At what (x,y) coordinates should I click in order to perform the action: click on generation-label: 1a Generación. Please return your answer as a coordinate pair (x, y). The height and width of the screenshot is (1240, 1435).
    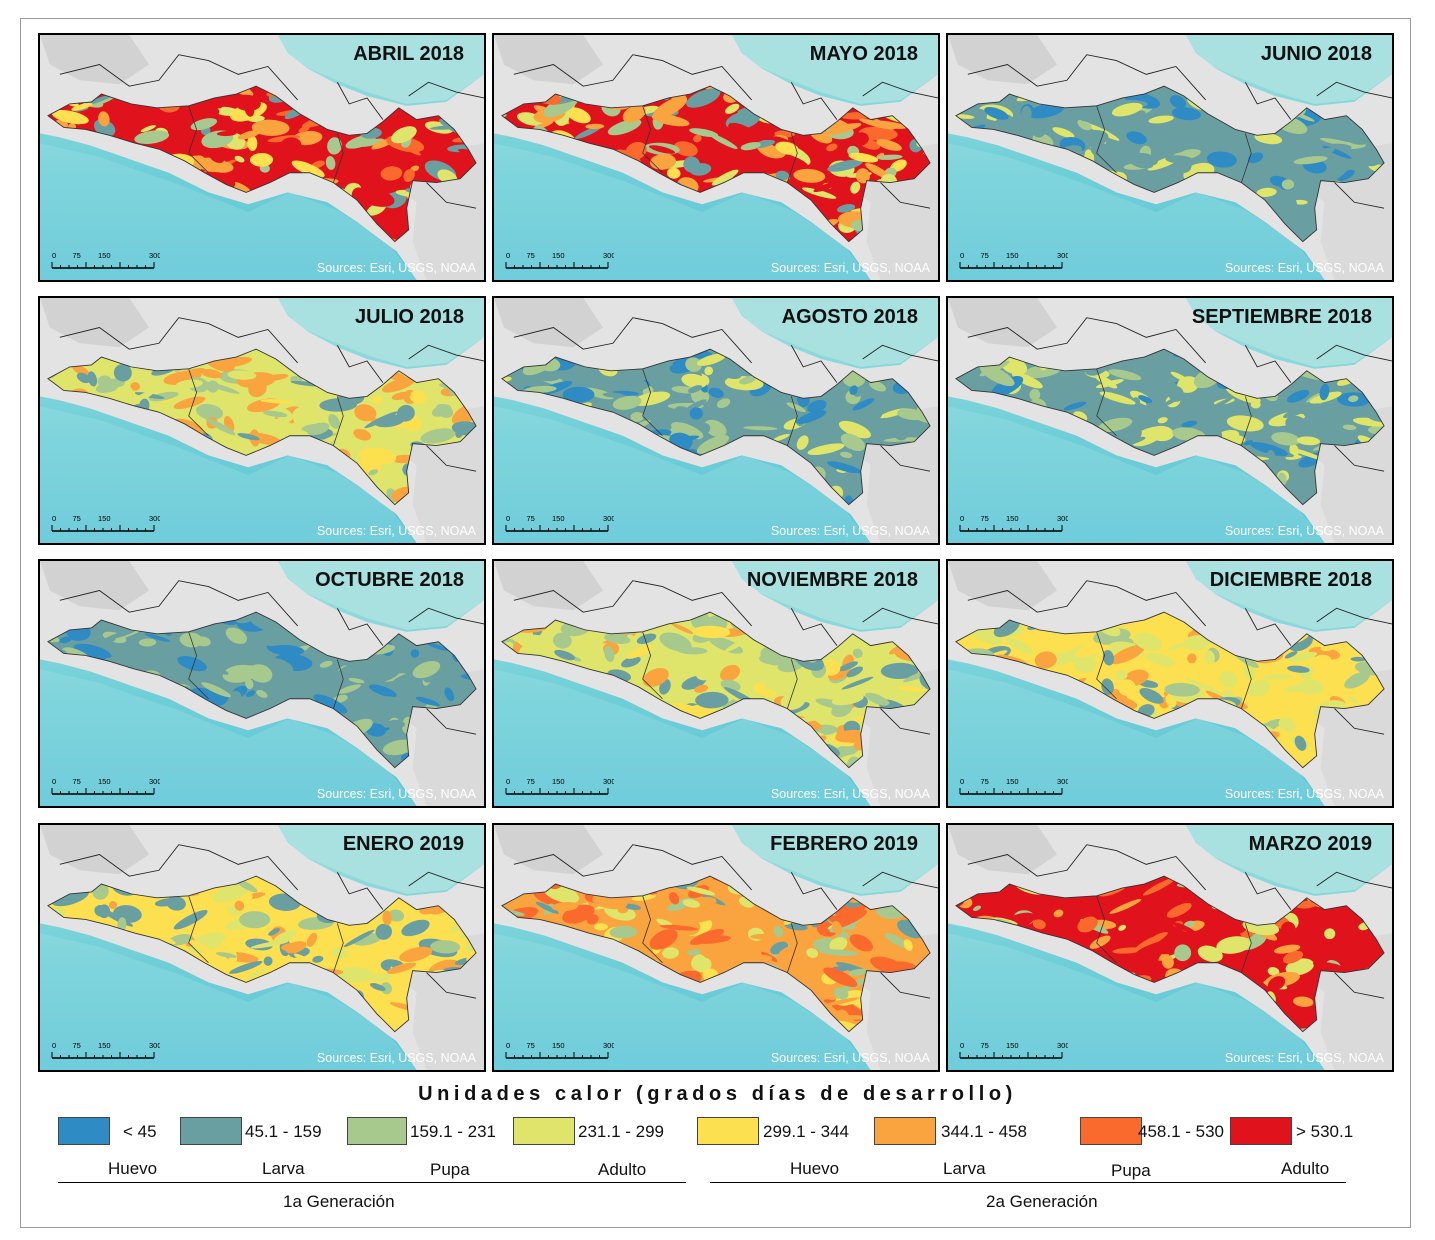
    Looking at the image, I should click on (339, 1201).